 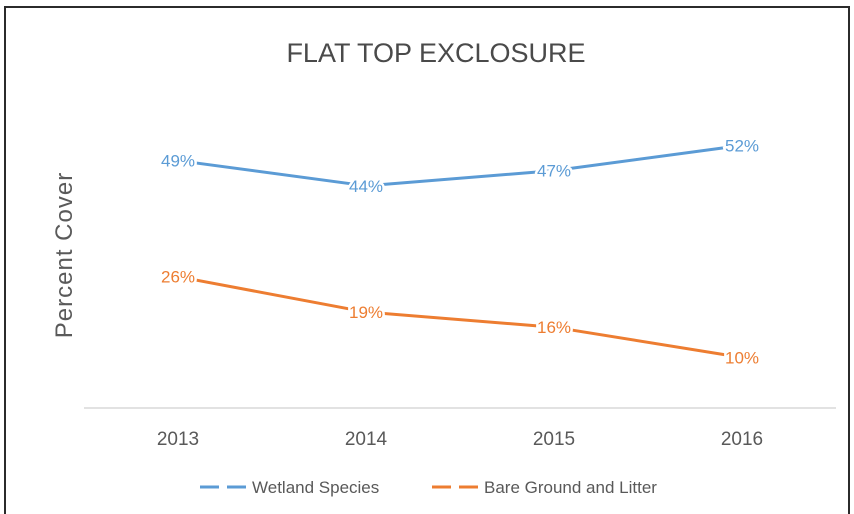 I want to click on x-tick-label: 2016, so click(x=742, y=439).